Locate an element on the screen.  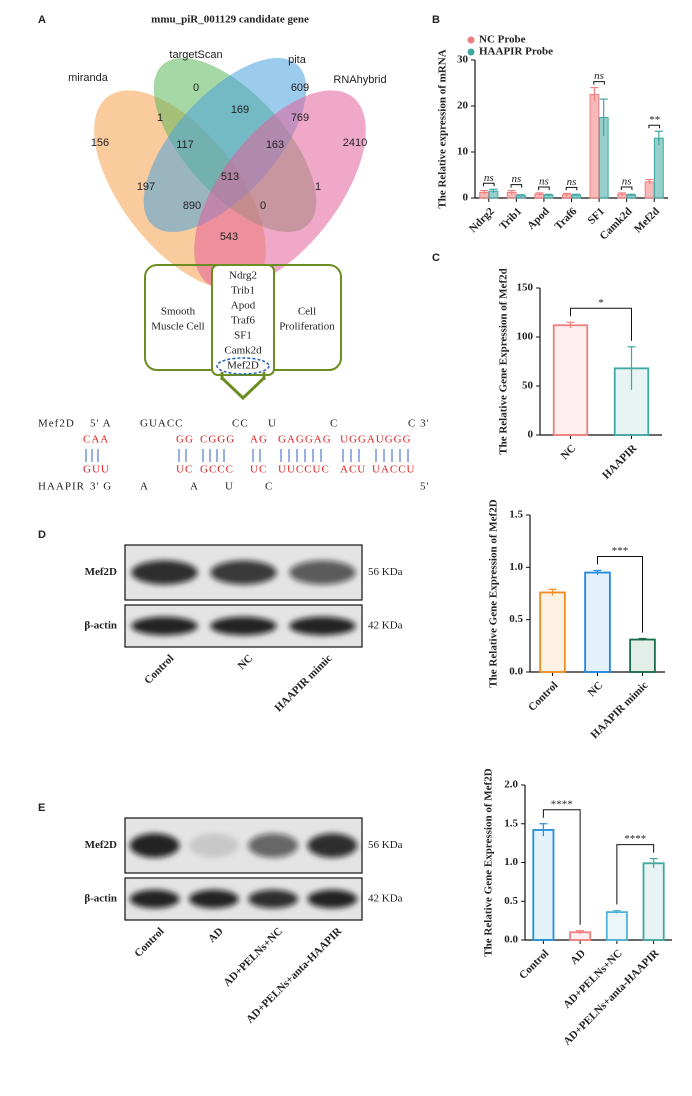
venn-count: 2410 is located at coordinates (355, 143).